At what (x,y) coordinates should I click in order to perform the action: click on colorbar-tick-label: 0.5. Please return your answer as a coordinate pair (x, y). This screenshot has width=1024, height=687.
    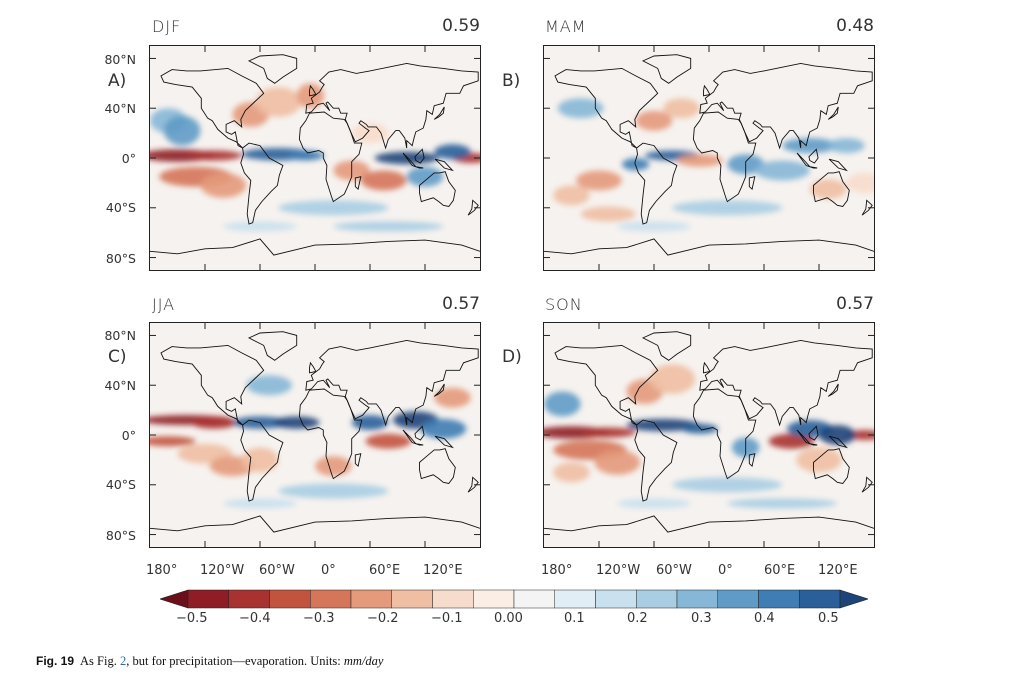
    Looking at the image, I should click on (828, 618).